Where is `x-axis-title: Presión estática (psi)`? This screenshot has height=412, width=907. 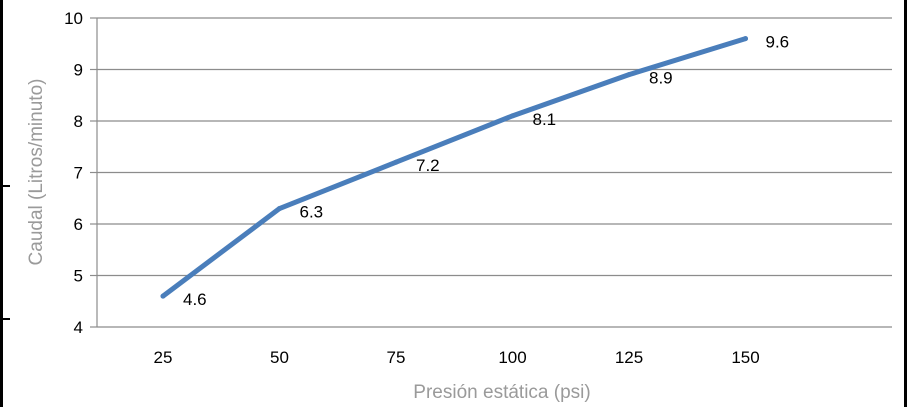 x-axis-title: Presión estática (psi) is located at coordinates (501, 392).